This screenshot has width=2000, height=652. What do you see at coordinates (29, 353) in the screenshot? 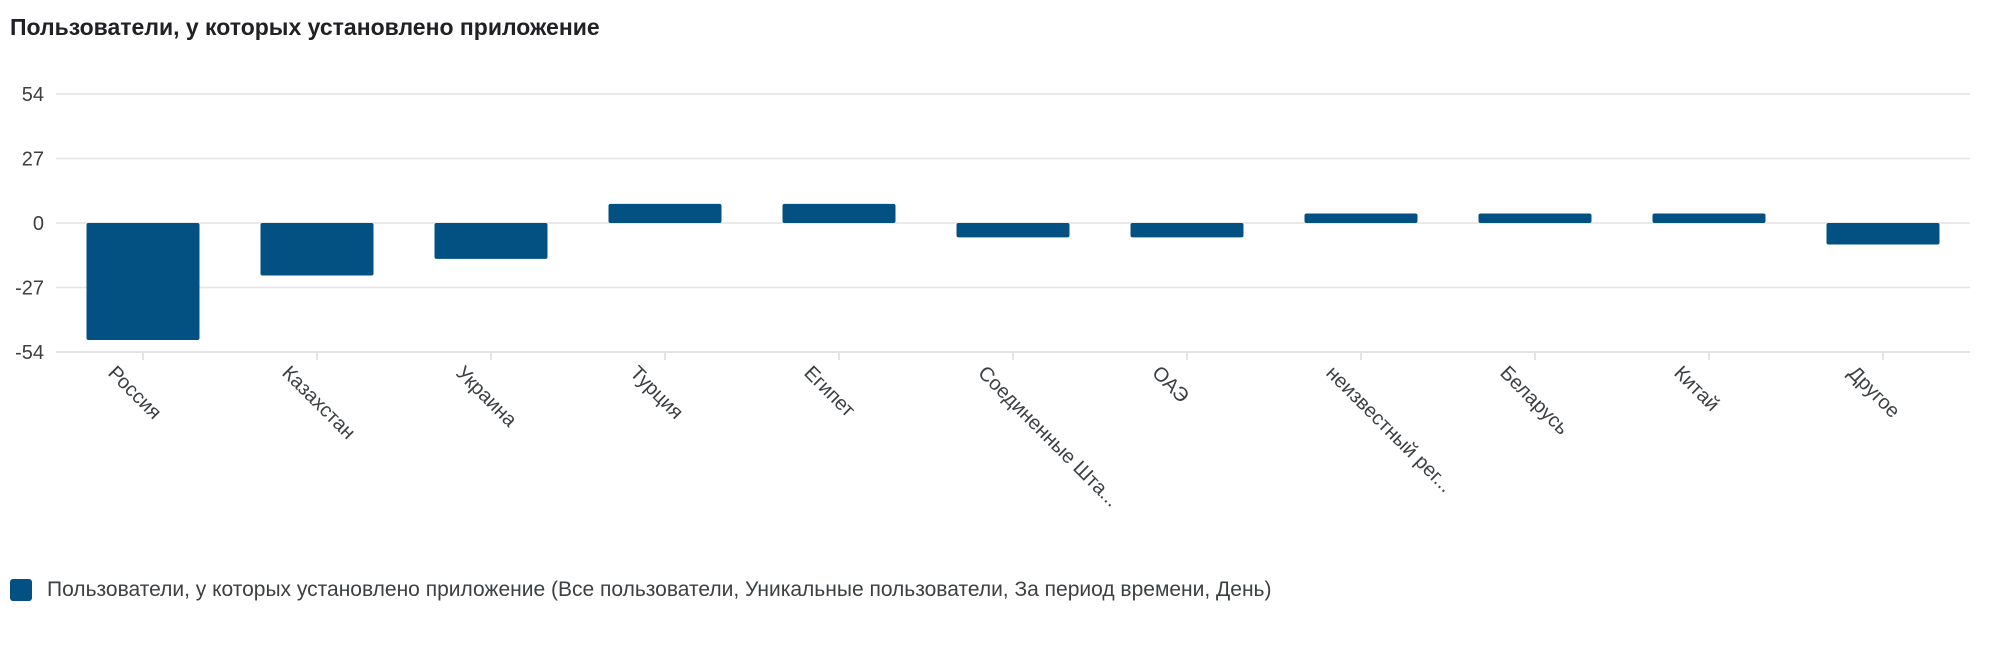
I see `y-tick-label: -54` at bounding box center [29, 353].